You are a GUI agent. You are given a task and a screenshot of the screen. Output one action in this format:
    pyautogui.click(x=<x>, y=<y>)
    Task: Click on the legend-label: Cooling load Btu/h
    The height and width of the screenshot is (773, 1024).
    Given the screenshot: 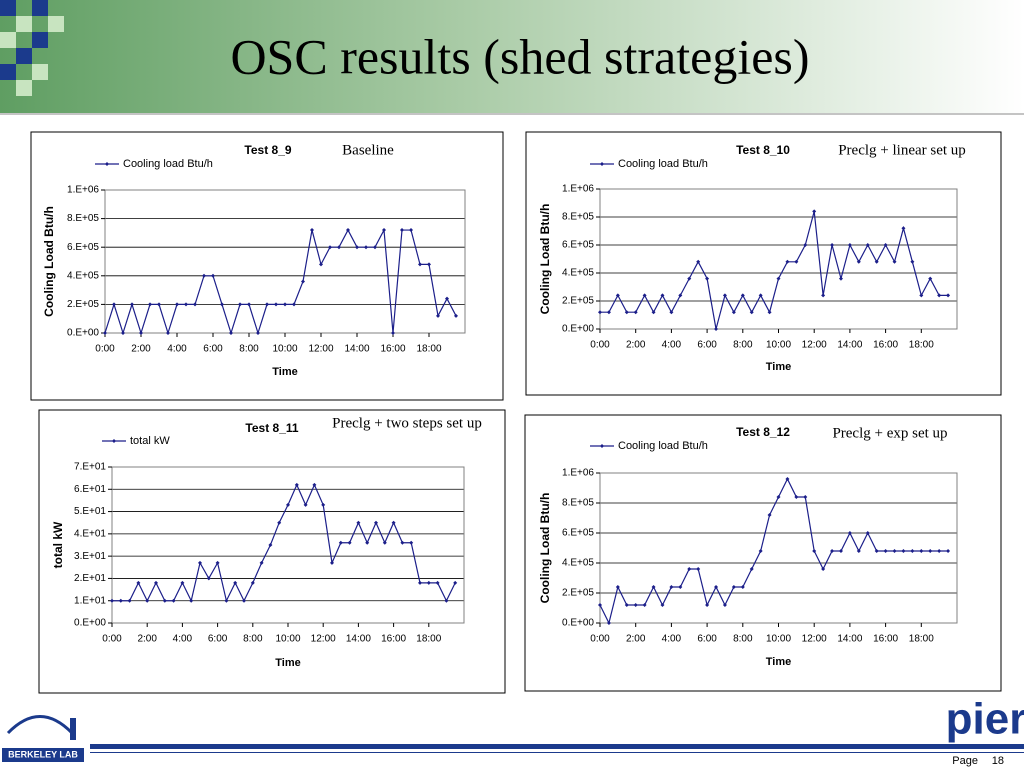 What is the action you would take?
    pyautogui.click(x=168, y=164)
    